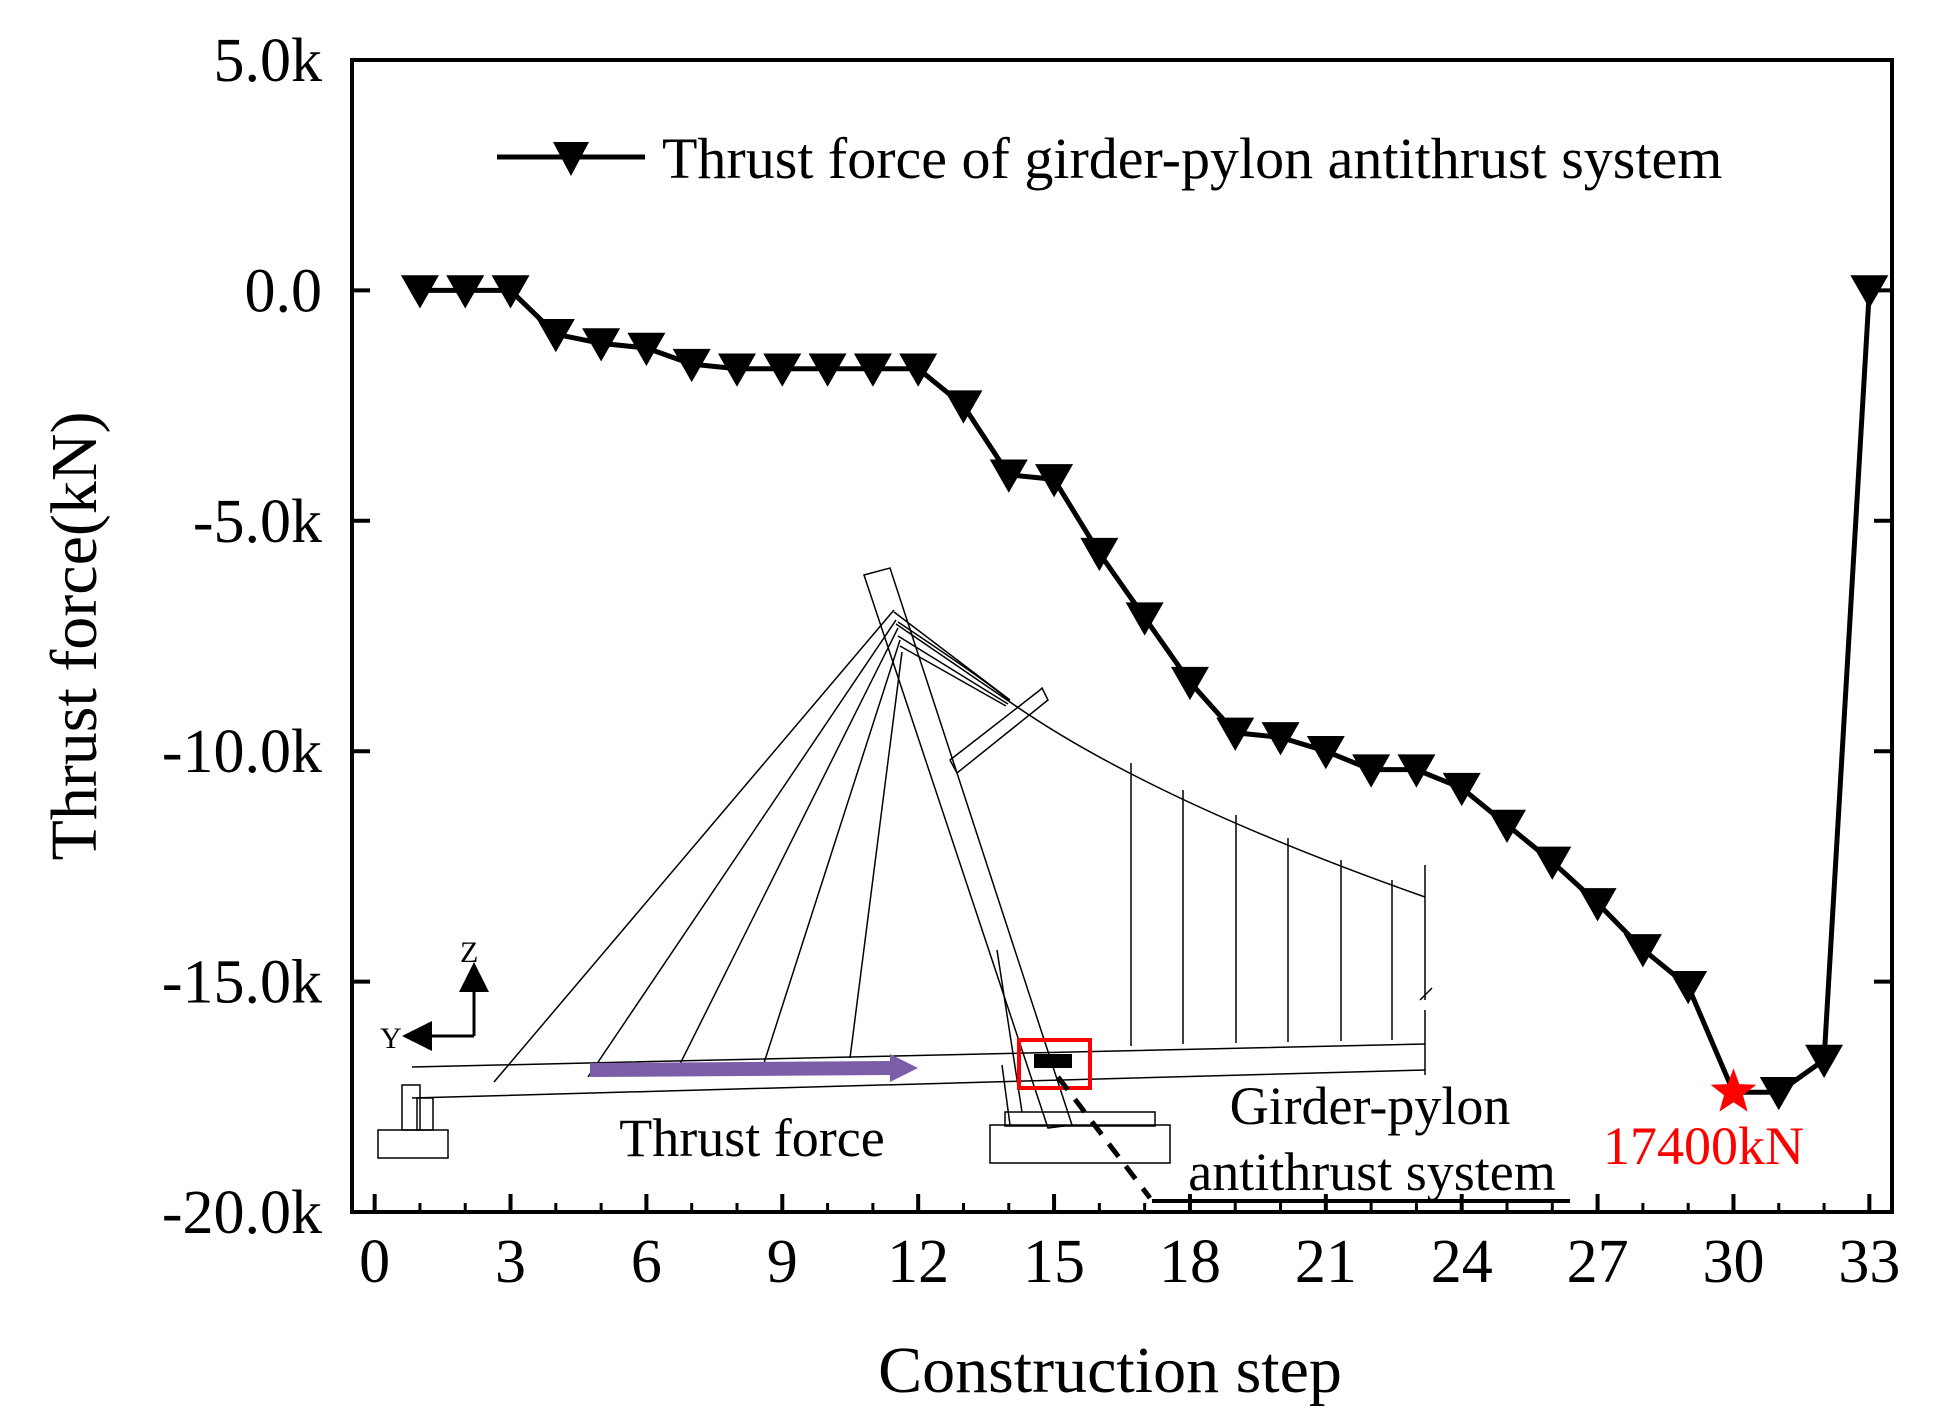  What do you see at coordinates (1054, 1262) in the screenshot?
I see `x-tick-label: 15` at bounding box center [1054, 1262].